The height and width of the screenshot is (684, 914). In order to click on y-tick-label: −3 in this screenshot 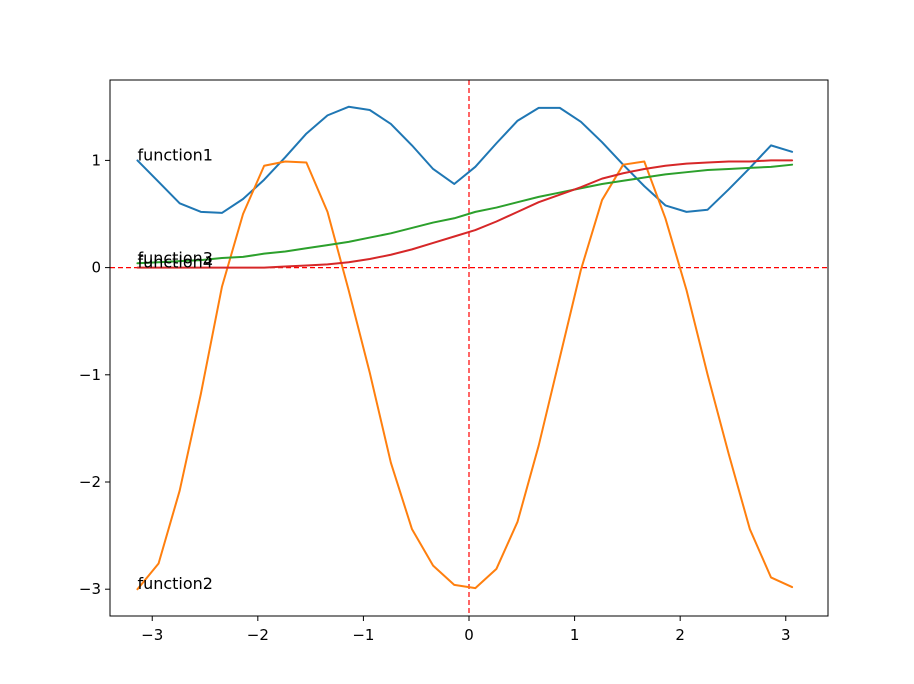, I will do `click(90, 589)`.